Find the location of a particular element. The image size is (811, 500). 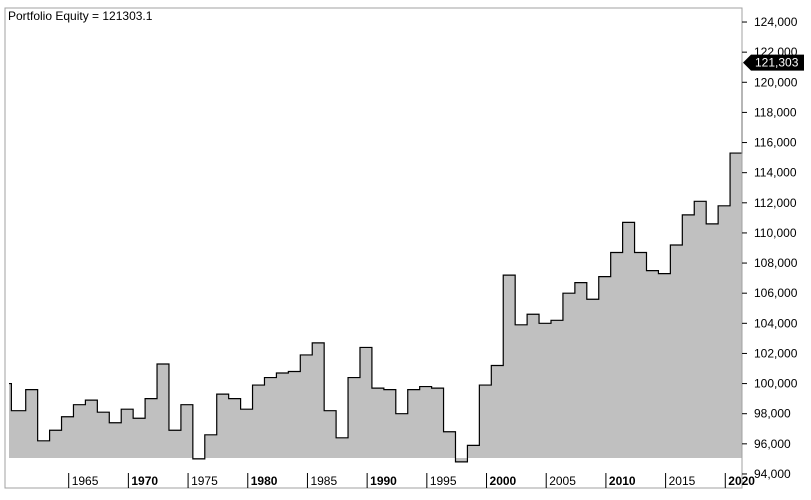

x-tick-label: 1995 is located at coordinates (443, 481).